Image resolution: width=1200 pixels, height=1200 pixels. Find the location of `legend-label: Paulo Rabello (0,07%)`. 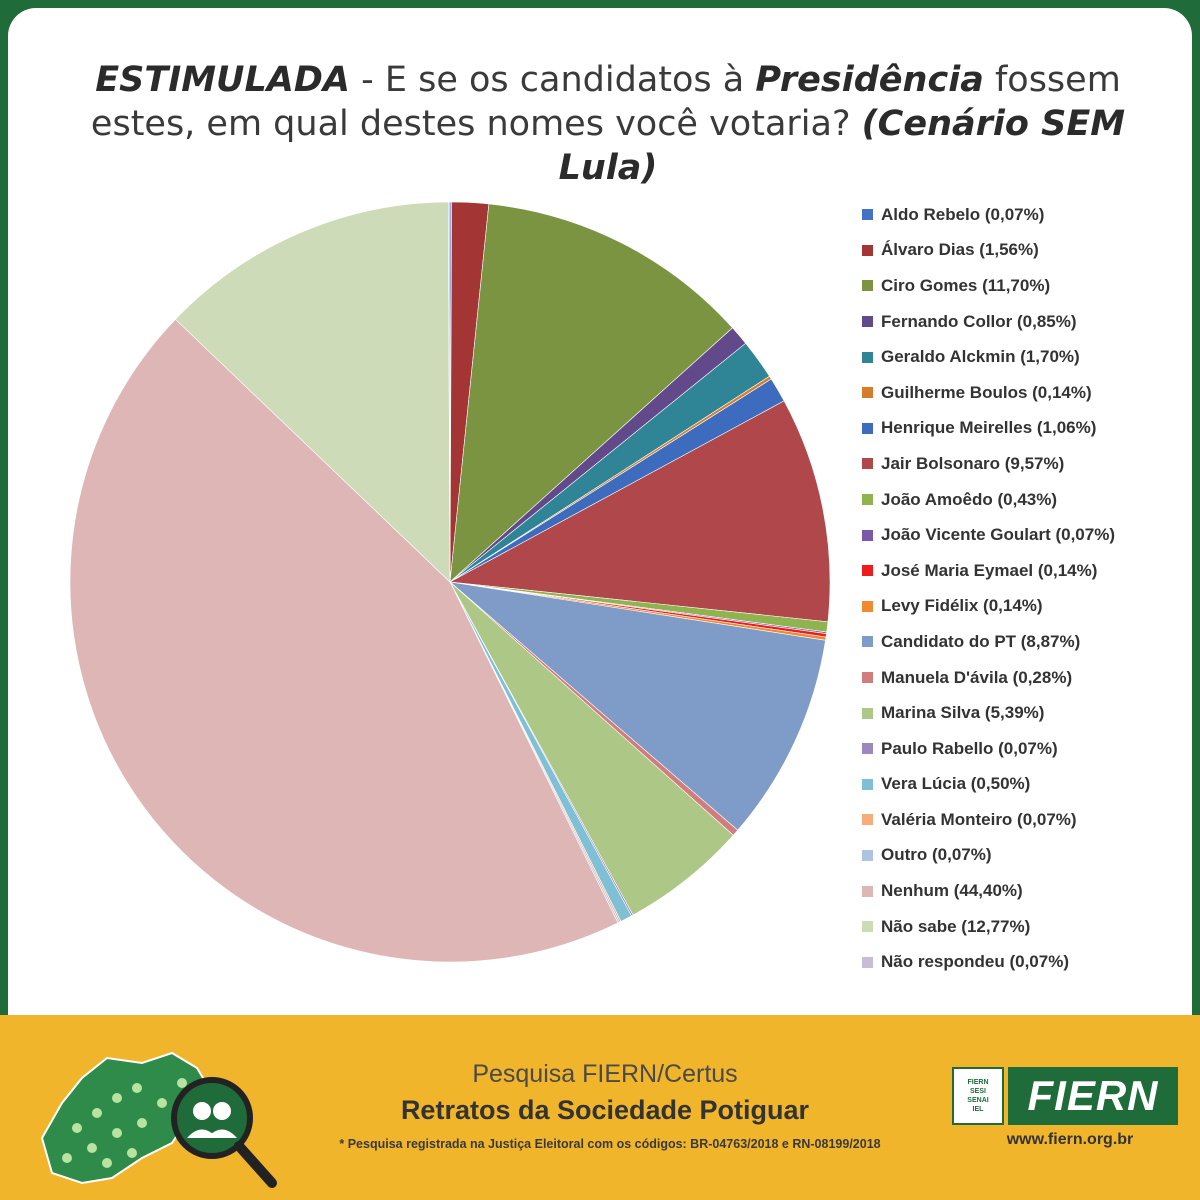

legend-label: Paulo Rabello (0,07%) is located at coordinates (969, 748).